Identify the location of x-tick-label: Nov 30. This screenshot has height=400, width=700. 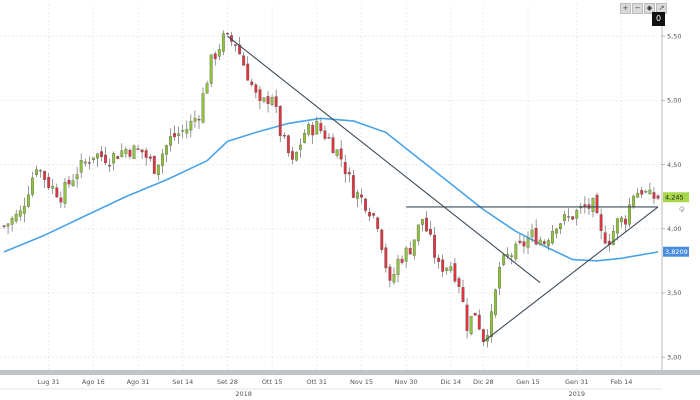
(406, 382).